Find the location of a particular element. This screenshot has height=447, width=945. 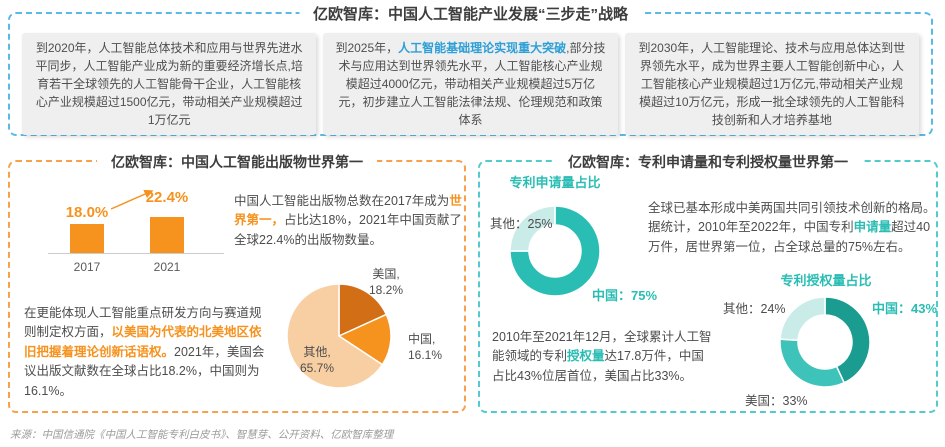

patent-applications-donut-chart is located at coordinates (555, 251).